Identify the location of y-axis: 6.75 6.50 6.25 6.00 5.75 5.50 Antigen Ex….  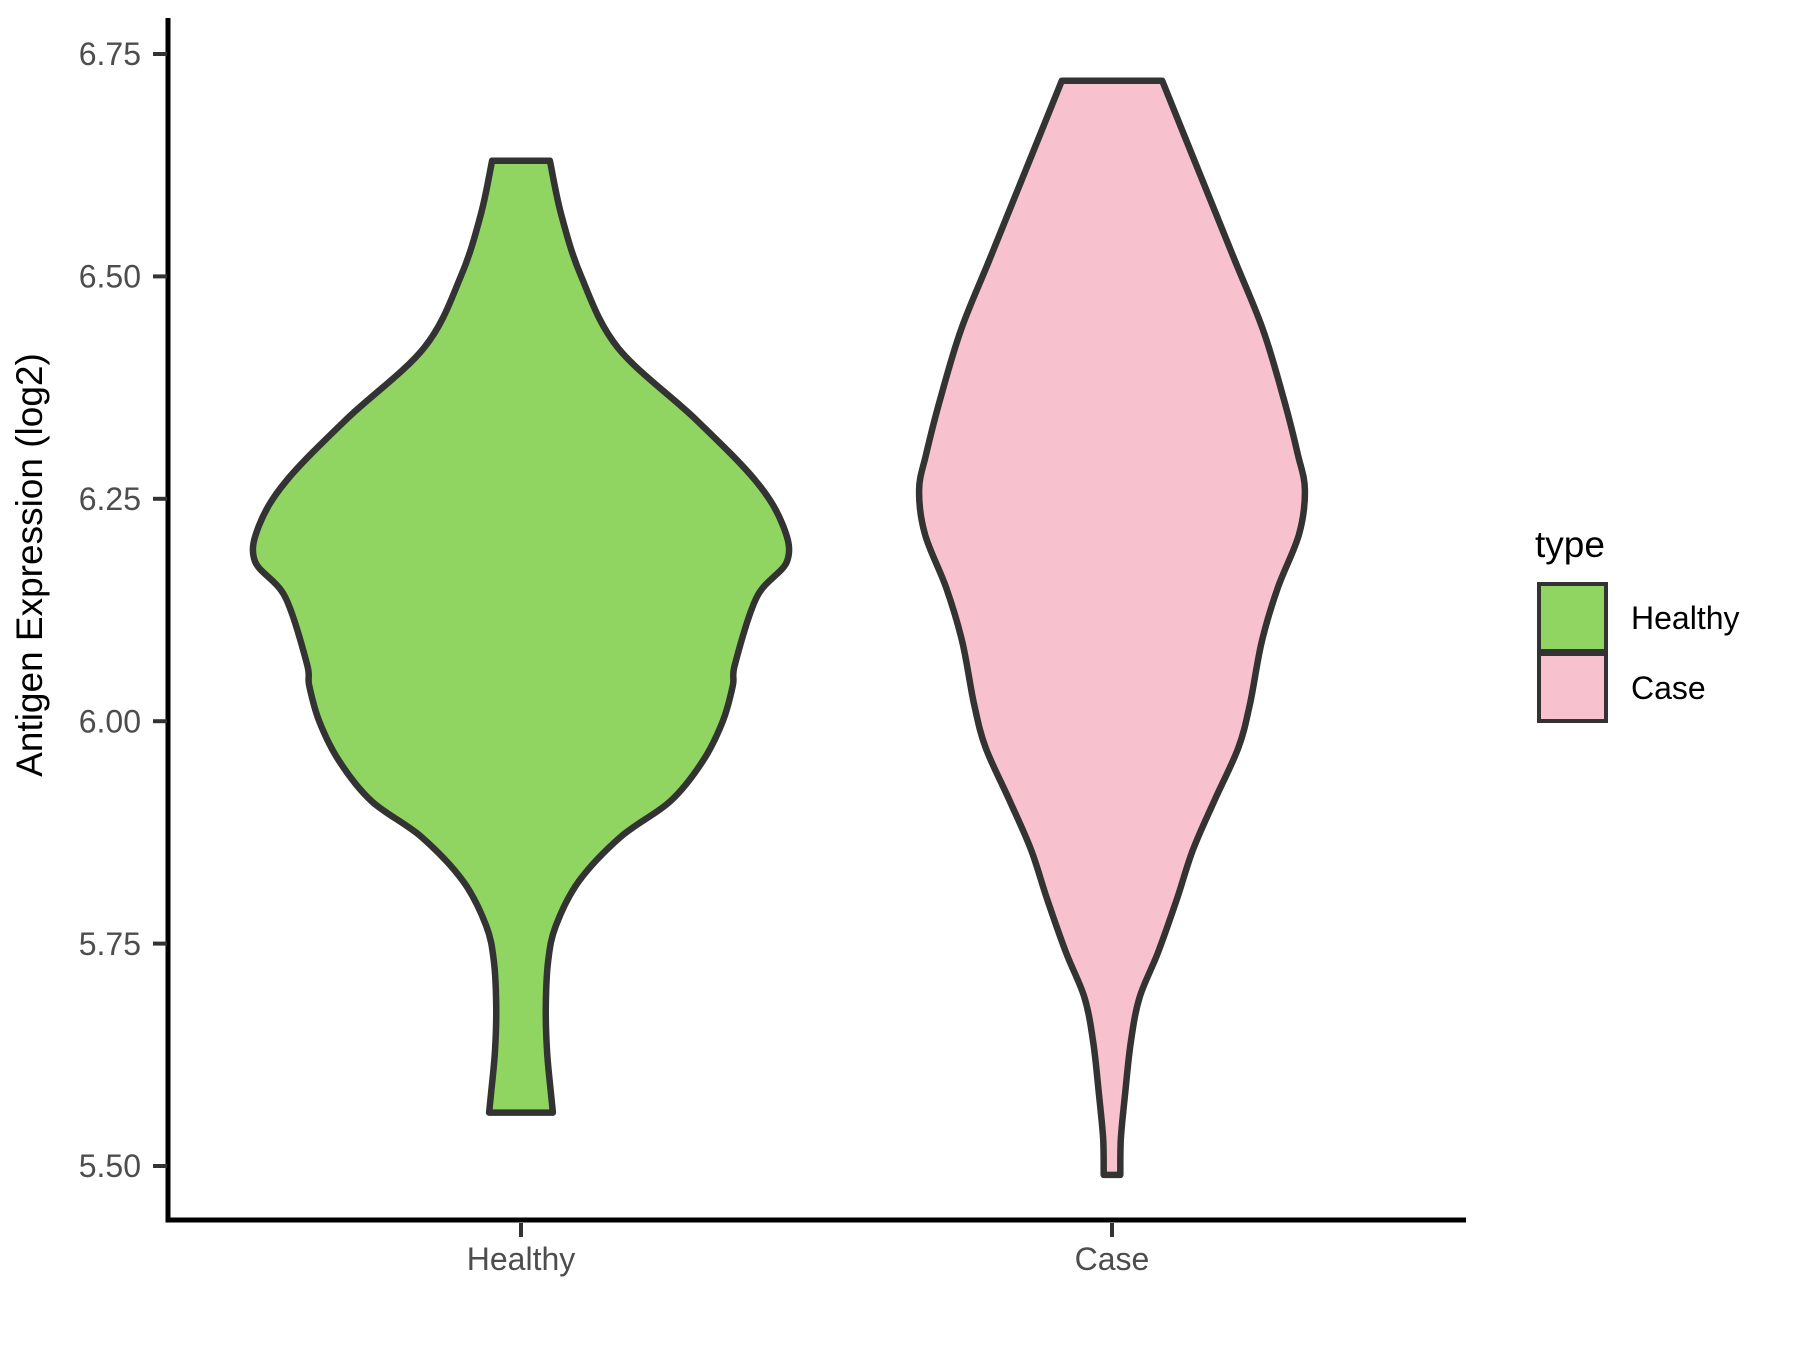
(90, 620).